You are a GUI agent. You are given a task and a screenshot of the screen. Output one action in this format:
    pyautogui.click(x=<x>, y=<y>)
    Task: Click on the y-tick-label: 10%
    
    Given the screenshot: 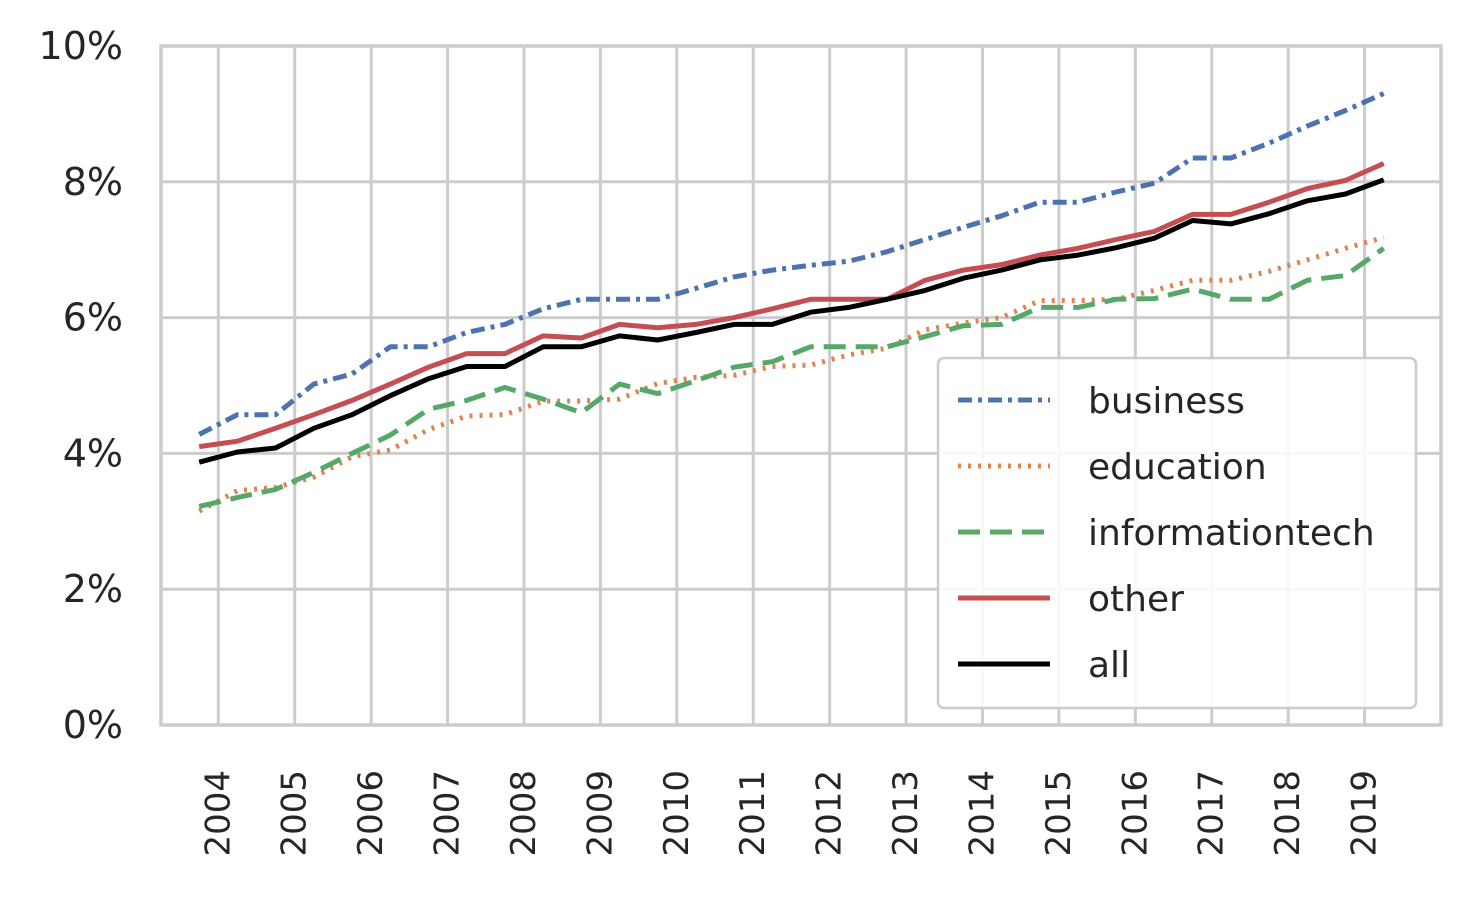 What is the action you would take?
    pyautogui.click(x=81, y=46)
    